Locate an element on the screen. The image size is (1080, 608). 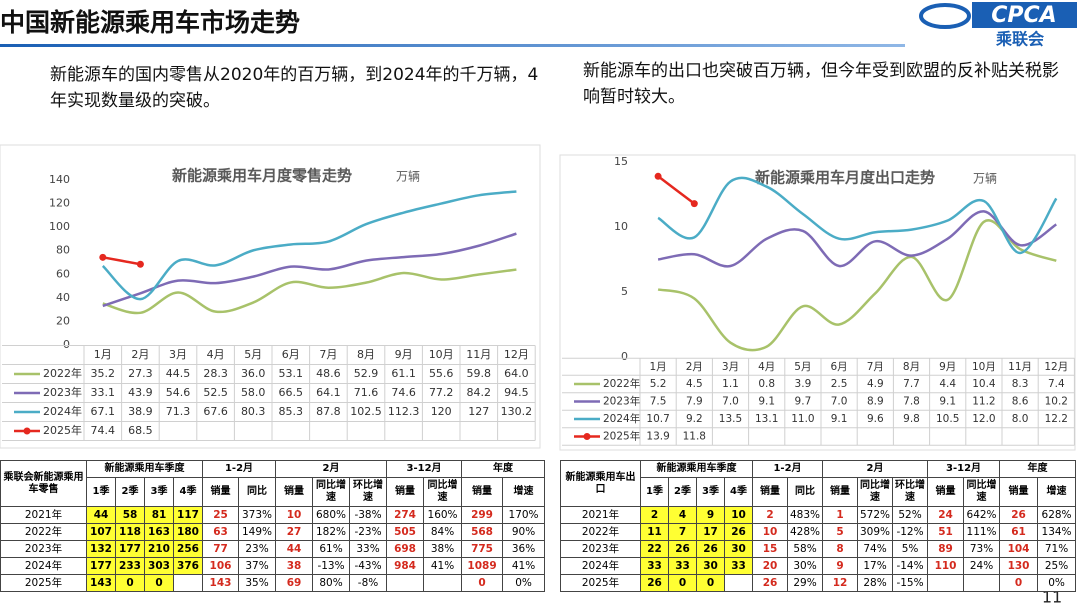
column-header: 2季 is located at coordinates (130, 492).